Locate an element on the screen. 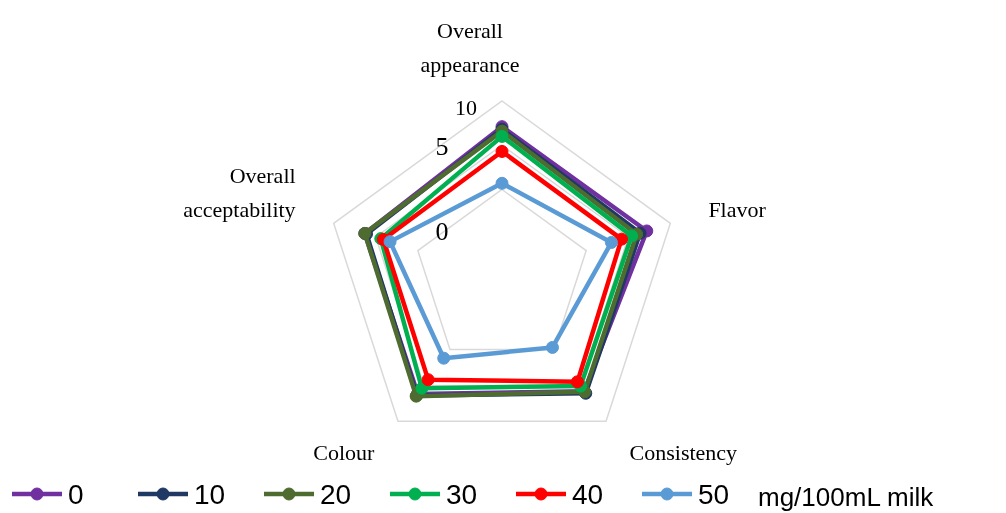 Image resolution: width=1006 pixels, height=513 pixels. spoke-label: Overall appearance is located at coordinates (470, 47).